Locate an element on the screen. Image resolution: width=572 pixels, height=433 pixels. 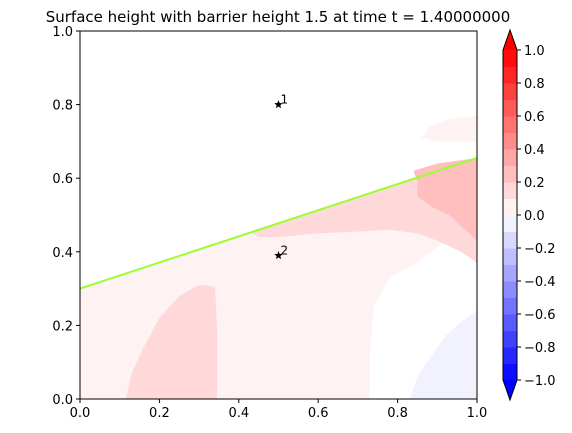
y-tick-label: 0.0 is located at coordinates (62, 400).